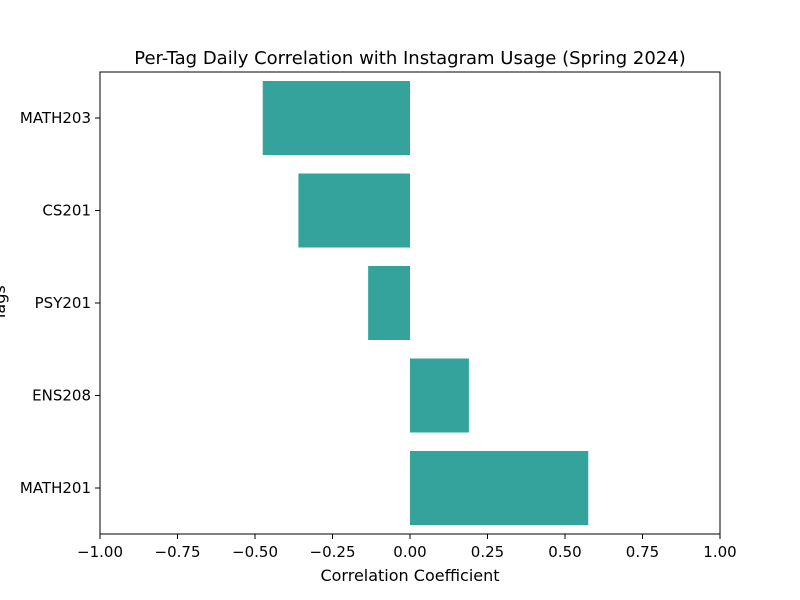 This screenshot has width=800, height=600. What do you see at coordinates (66, 211) in the screenshot?
I see `y-tick-label: CS201` at bounding box center [66, 211].